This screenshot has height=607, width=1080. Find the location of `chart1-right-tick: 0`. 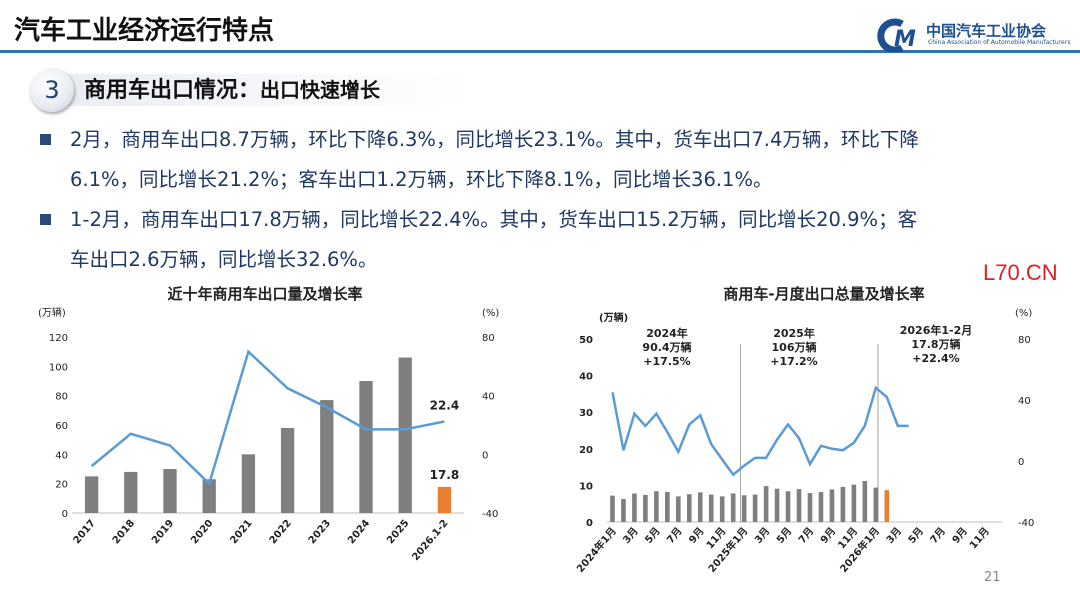

chart1-right-tick: 0 is located at coordinates (485, 455).